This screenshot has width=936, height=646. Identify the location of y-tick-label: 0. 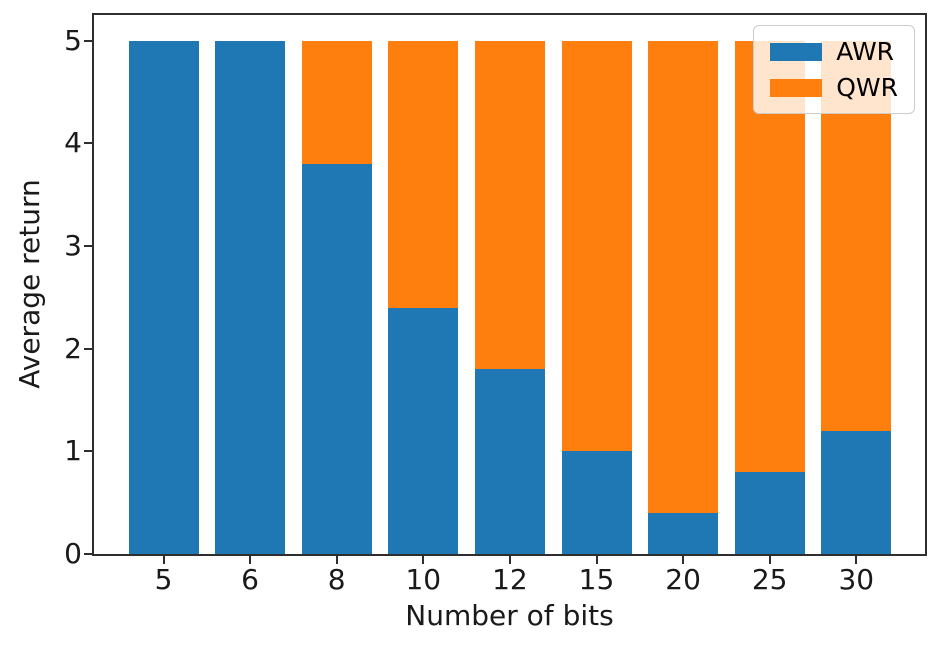
(73, 553).